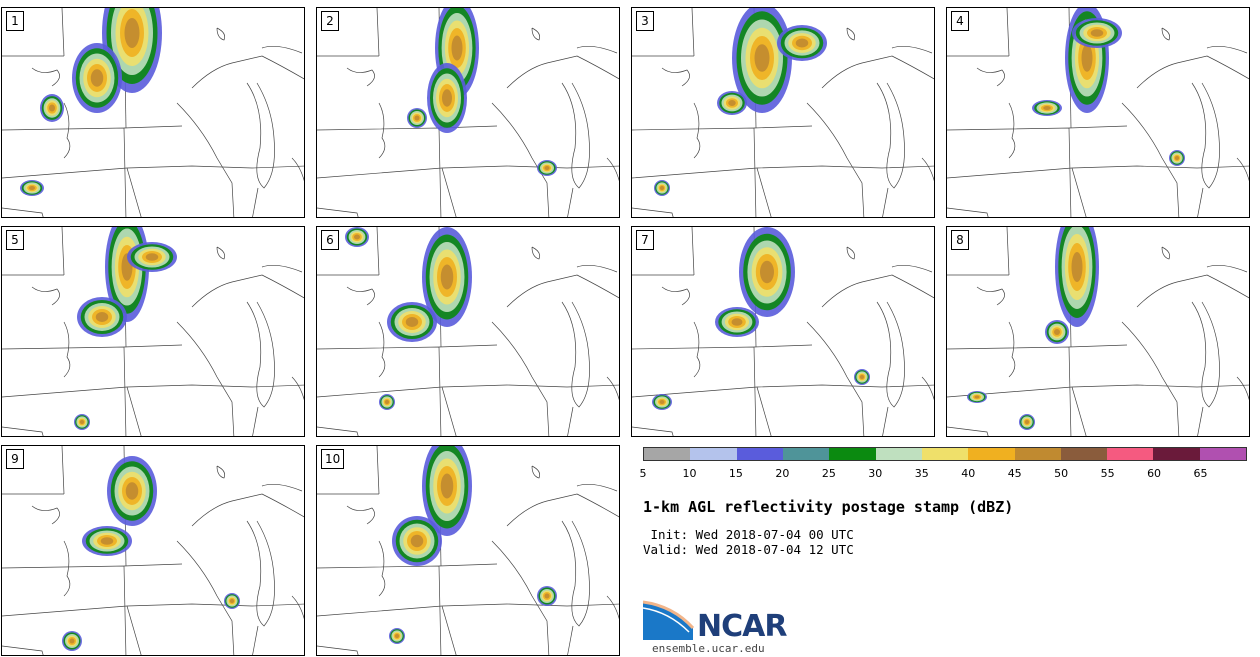  I want to click on ensemble-member-panel: 8, so click(1098, 331).